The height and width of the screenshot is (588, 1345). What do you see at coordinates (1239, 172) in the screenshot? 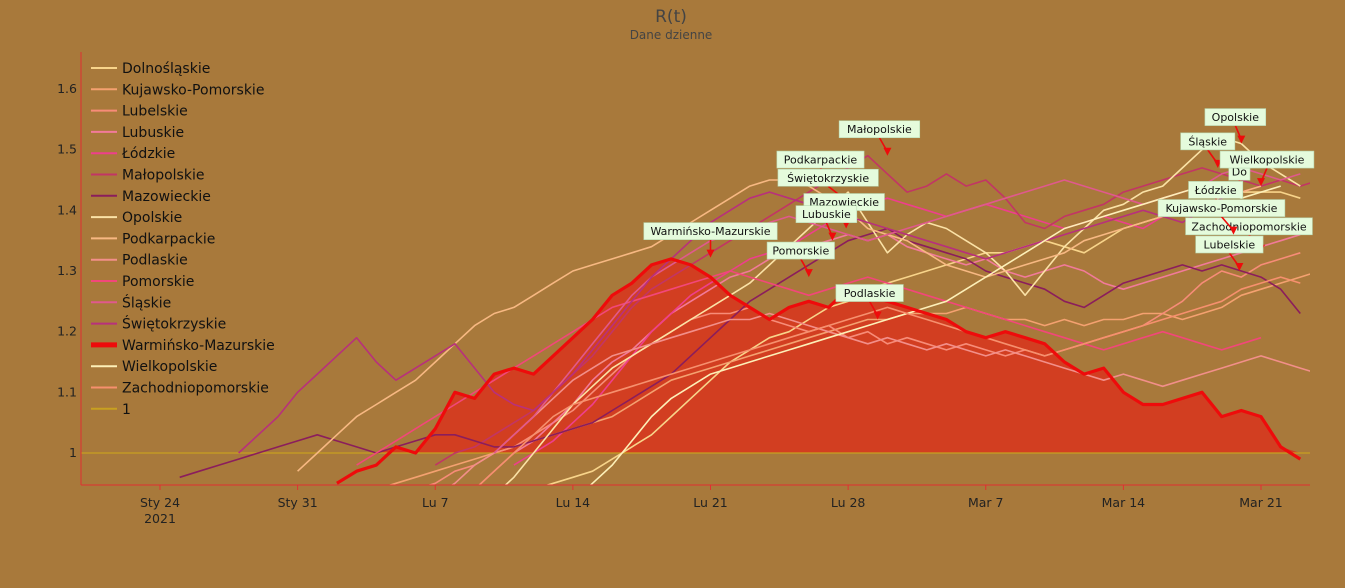
I see `svg-text: Do` at bounding box center [1239, 172].